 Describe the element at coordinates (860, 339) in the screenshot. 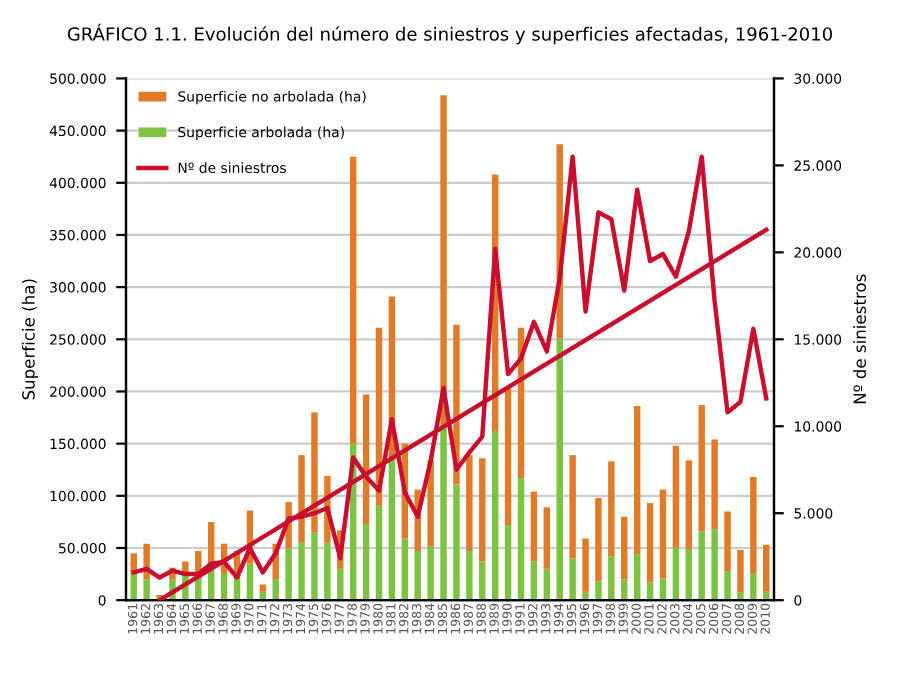

I see `y2-axis-title: Nº de siniestros` at that location.